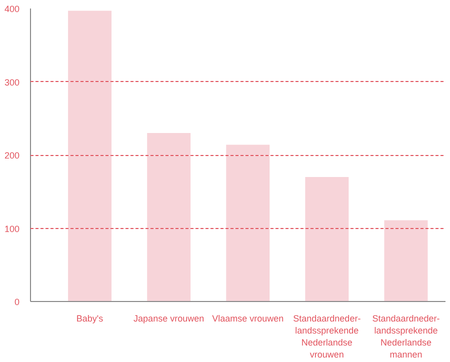  What do you see at coordinates (12, 155) in the screenshot?
I see `y-tick-label: 200` at bounding box center [12, 155].